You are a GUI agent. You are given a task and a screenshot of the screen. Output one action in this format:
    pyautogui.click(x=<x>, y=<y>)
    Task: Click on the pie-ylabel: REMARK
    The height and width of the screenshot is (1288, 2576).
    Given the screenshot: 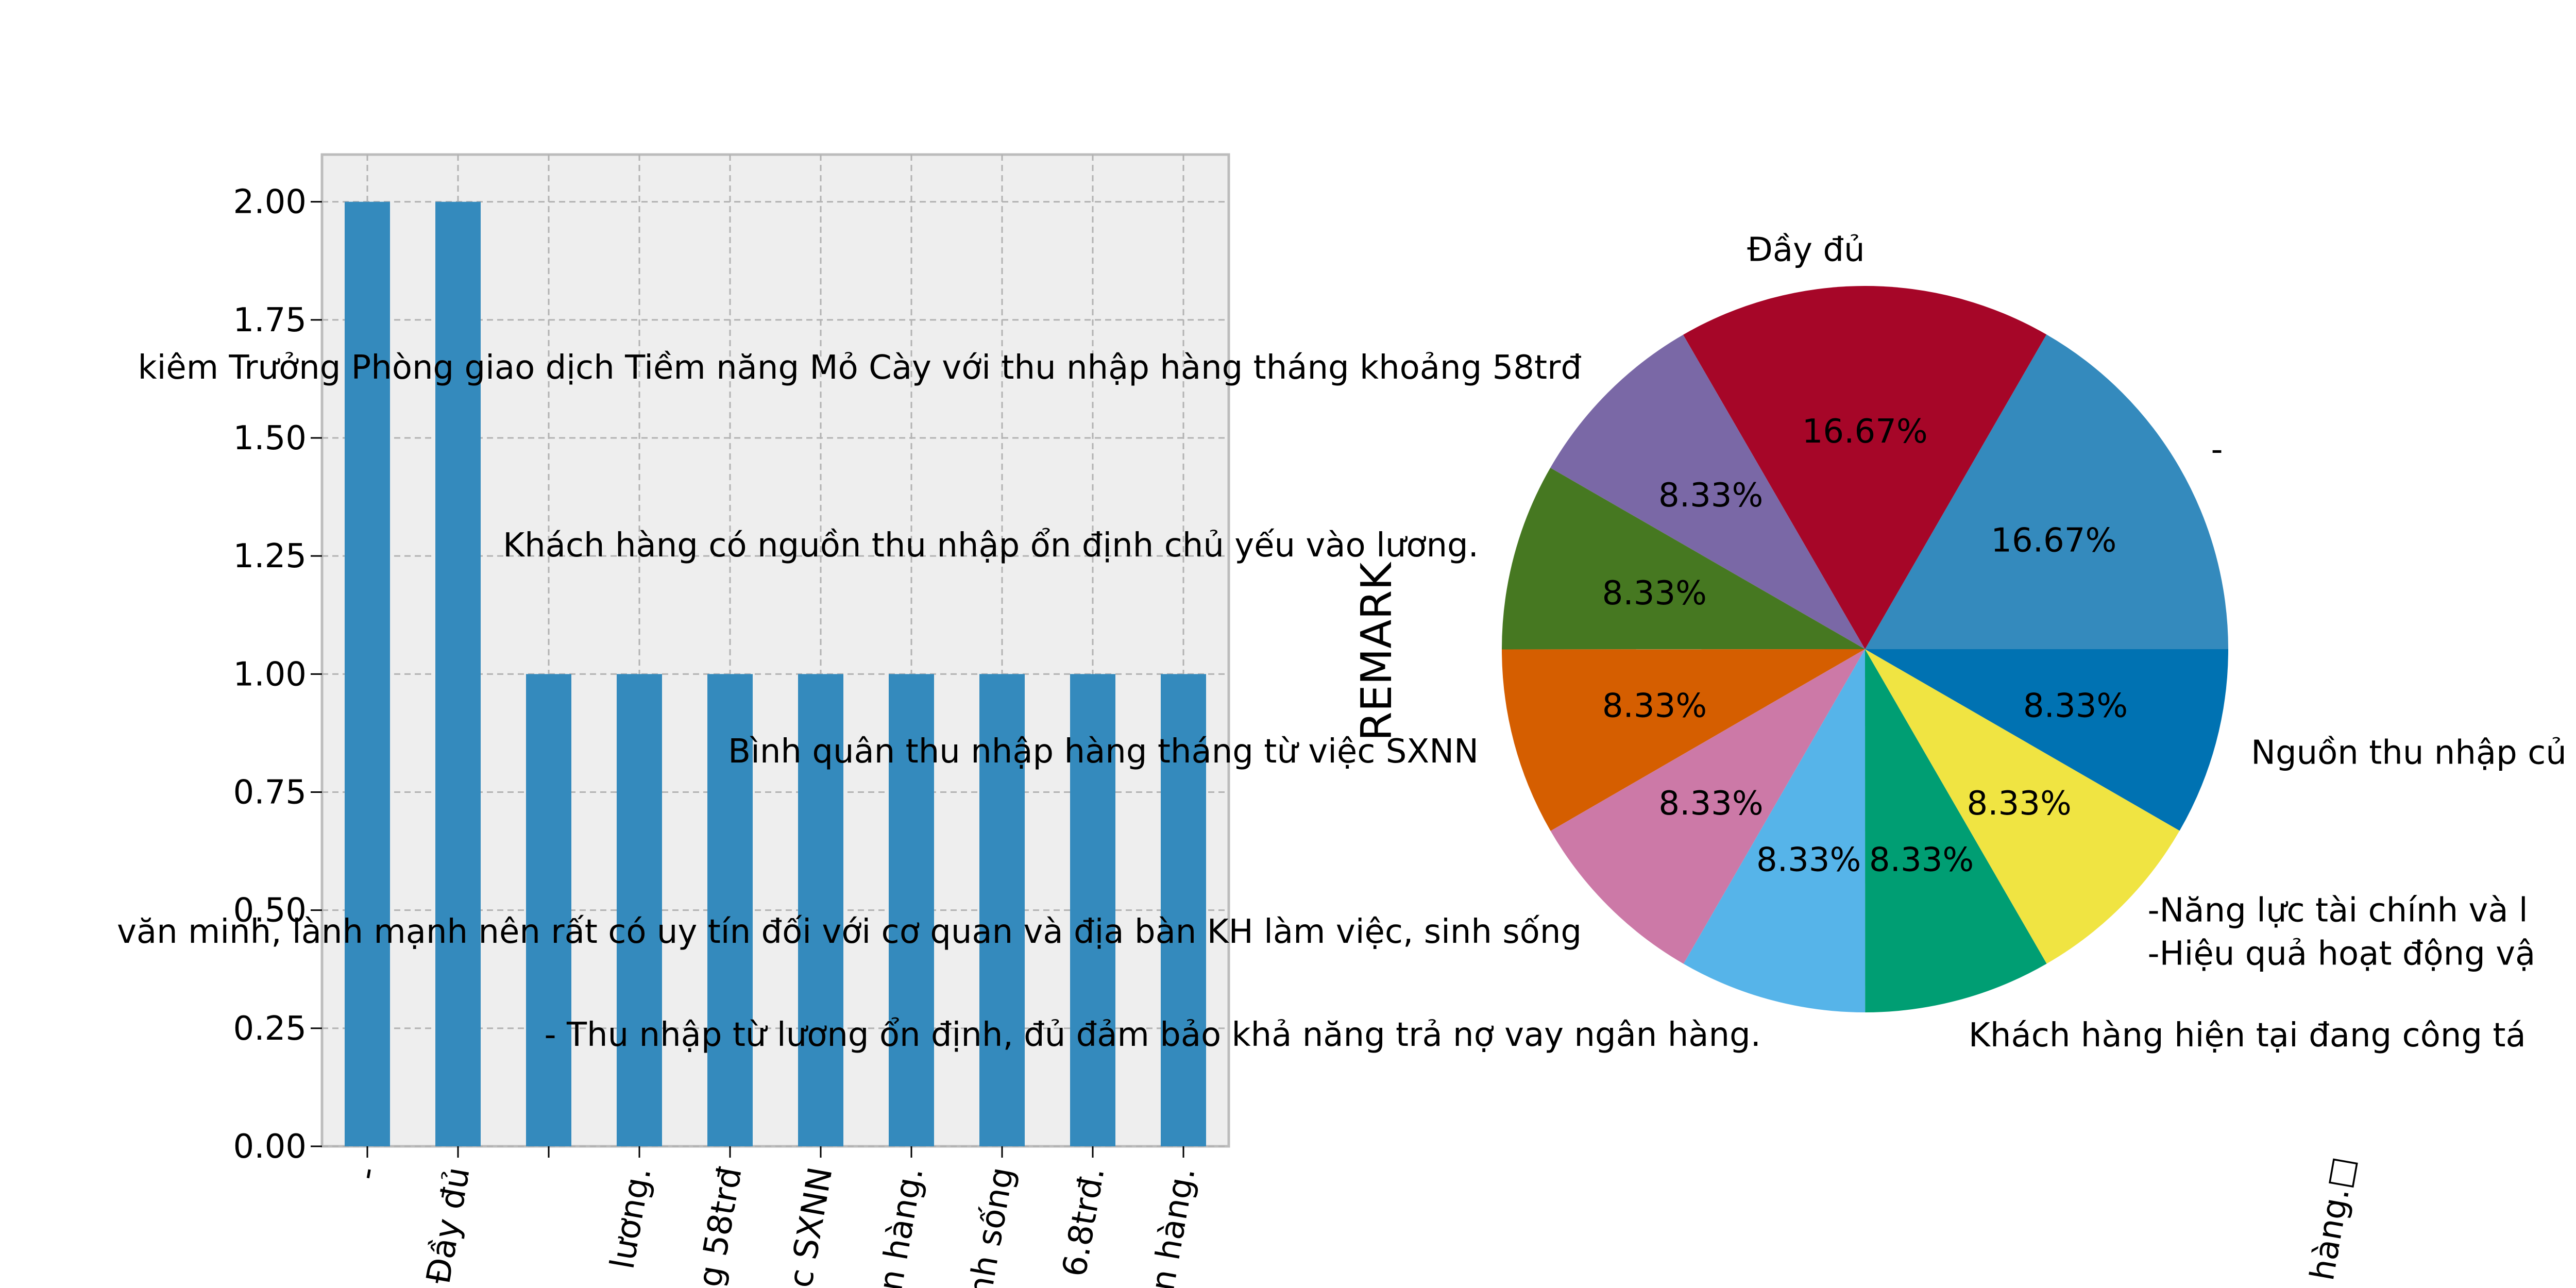 What is the action you would take?
    pyautogui.click(x=1376, y=652)
    